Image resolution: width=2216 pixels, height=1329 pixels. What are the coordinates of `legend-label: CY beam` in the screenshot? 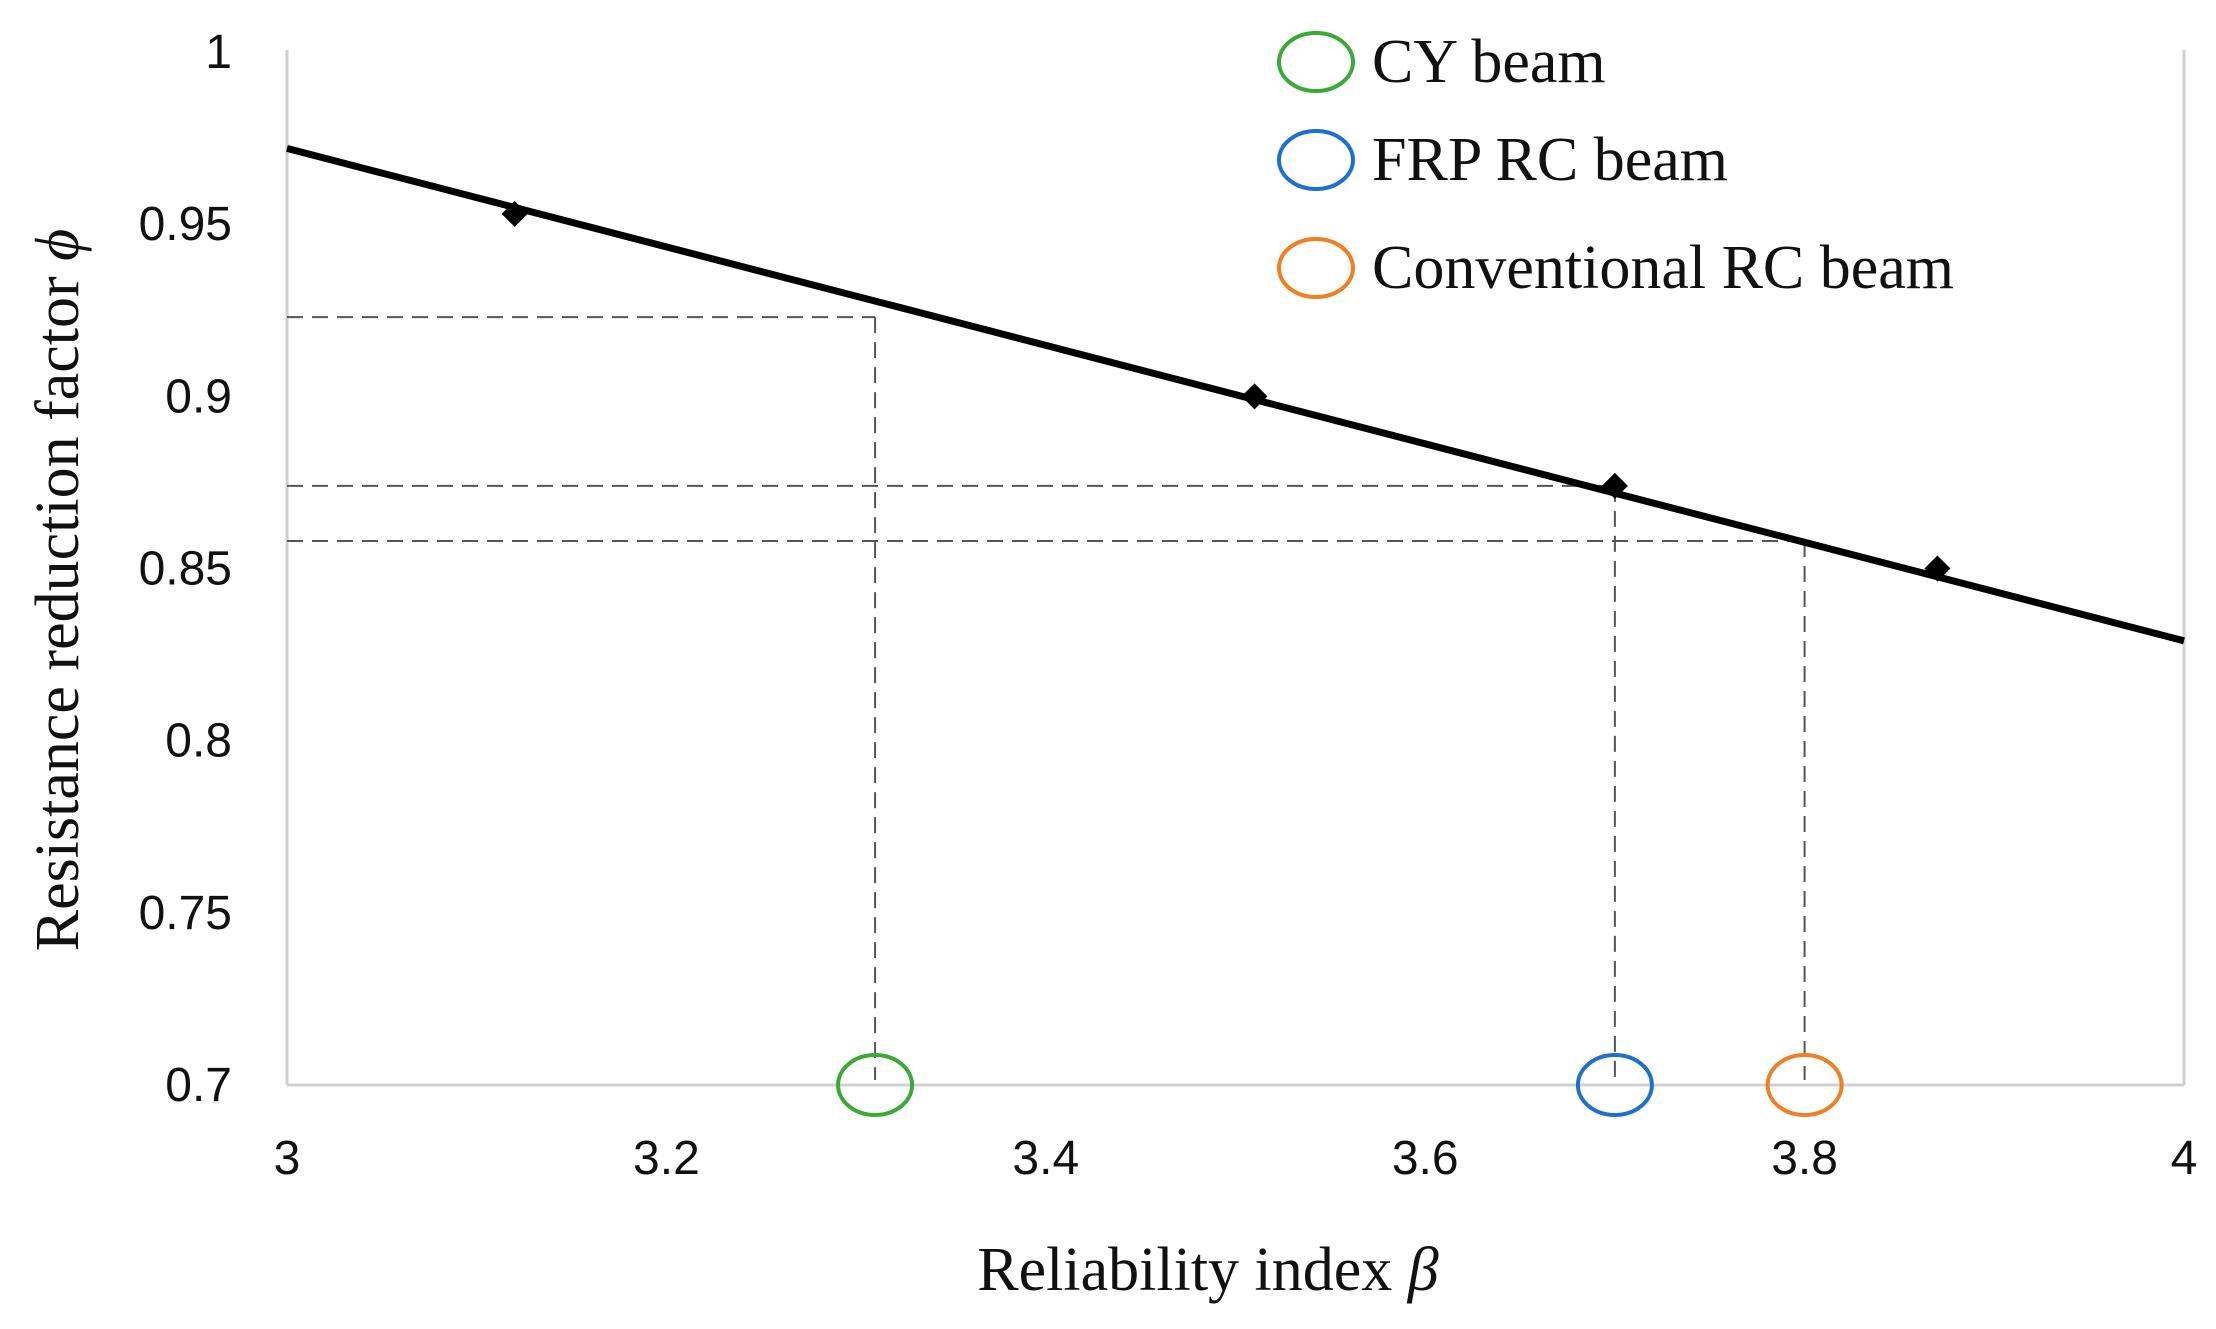 It's located at (1489, 62).